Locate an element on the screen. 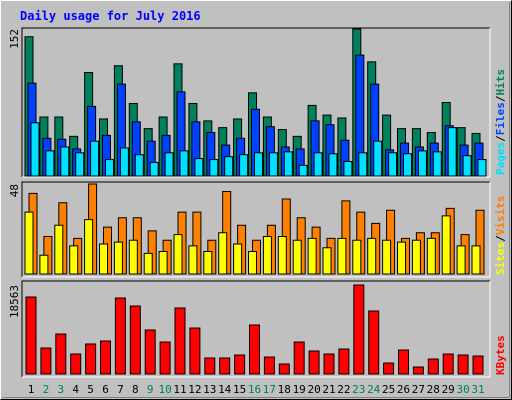 The width and height of the screenshot is (512, 400). x-tick-label: 18 is located at coordinates (284, 389).